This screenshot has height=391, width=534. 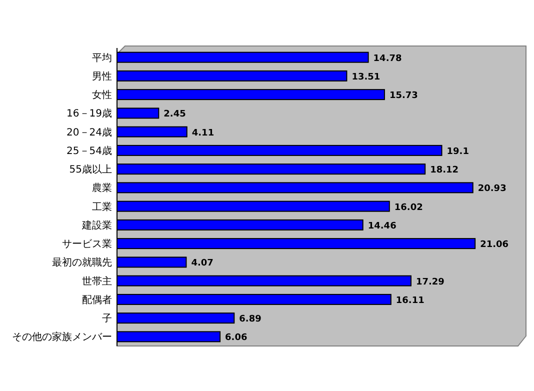 What do you see at coordinates (82, 262) in the screenshot?
I see `y-tick-label: 最初の就職先` at bounding box center [82, 262].